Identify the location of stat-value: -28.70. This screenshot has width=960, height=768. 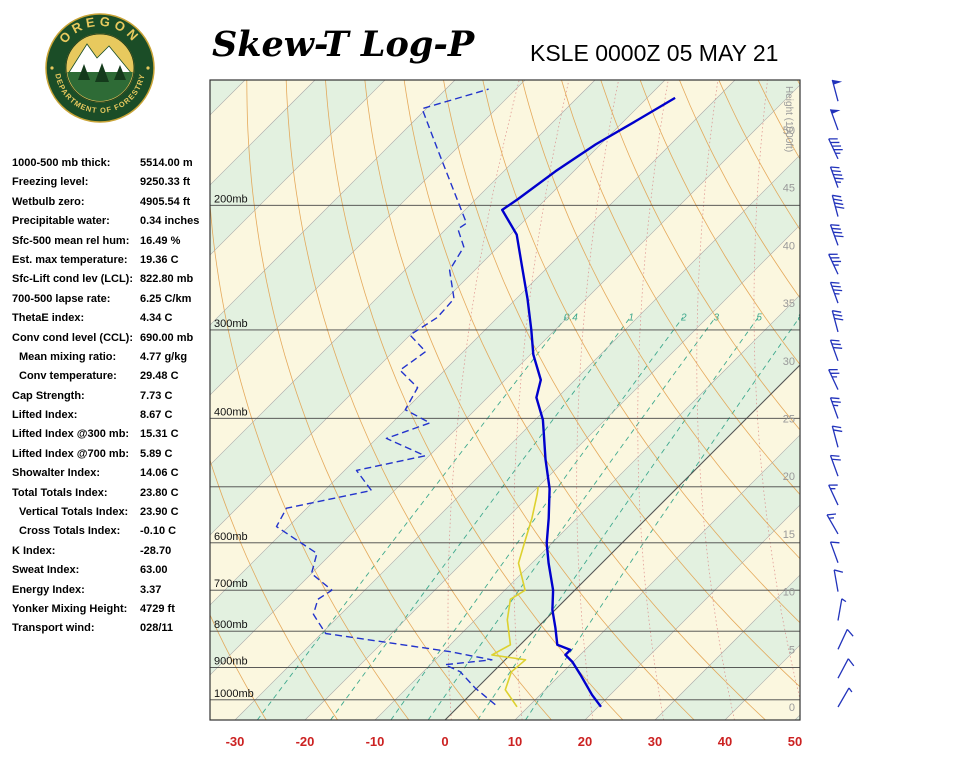
(156, 550).